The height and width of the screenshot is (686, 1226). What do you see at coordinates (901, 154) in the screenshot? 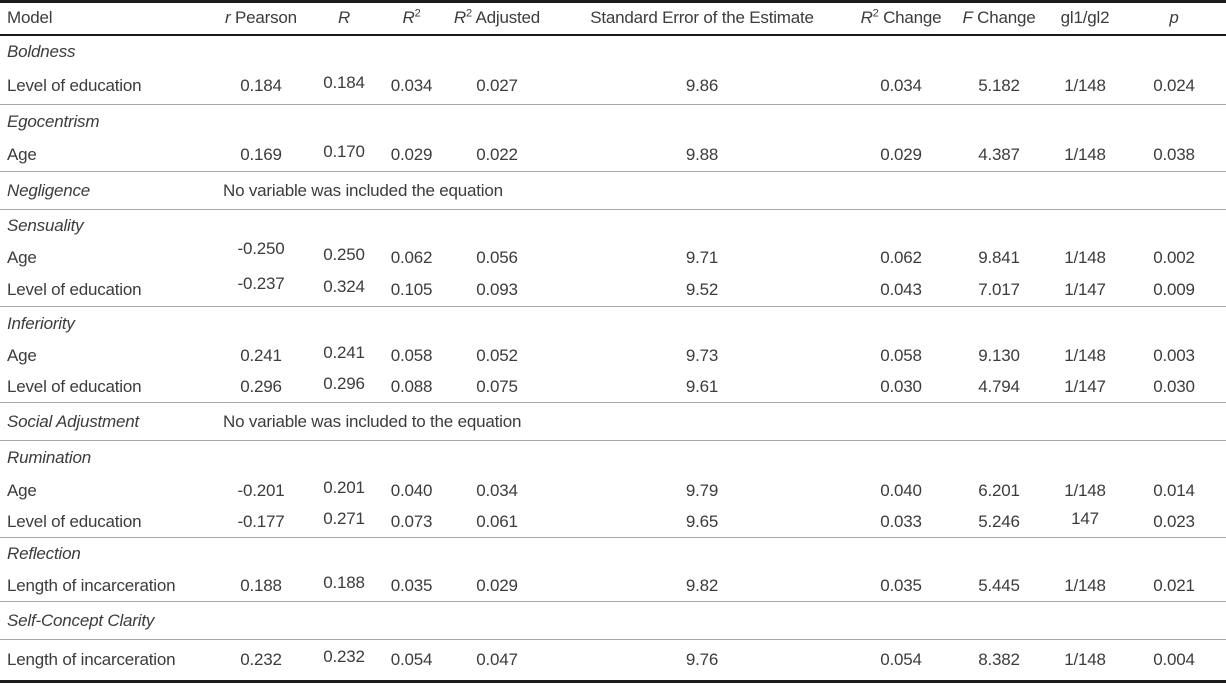
I see `cell-R2-change: 0.029` at bounding box center [901, 154].